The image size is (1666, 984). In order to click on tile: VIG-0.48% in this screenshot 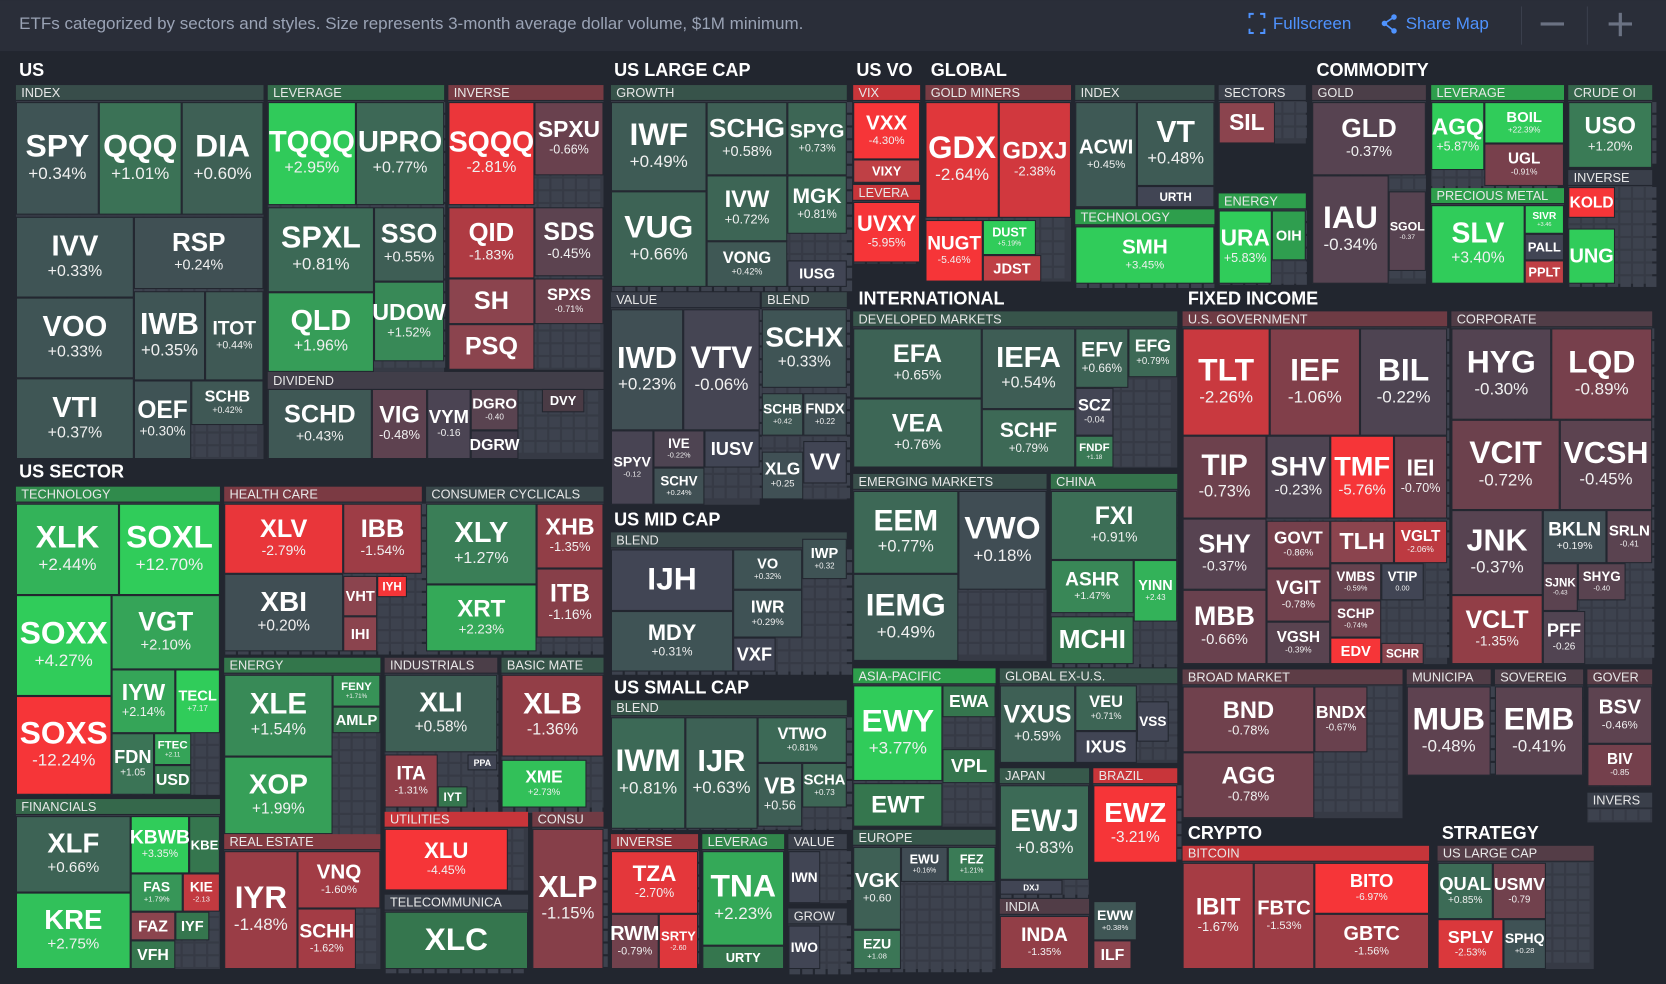, I will do `click(399, 424)`.